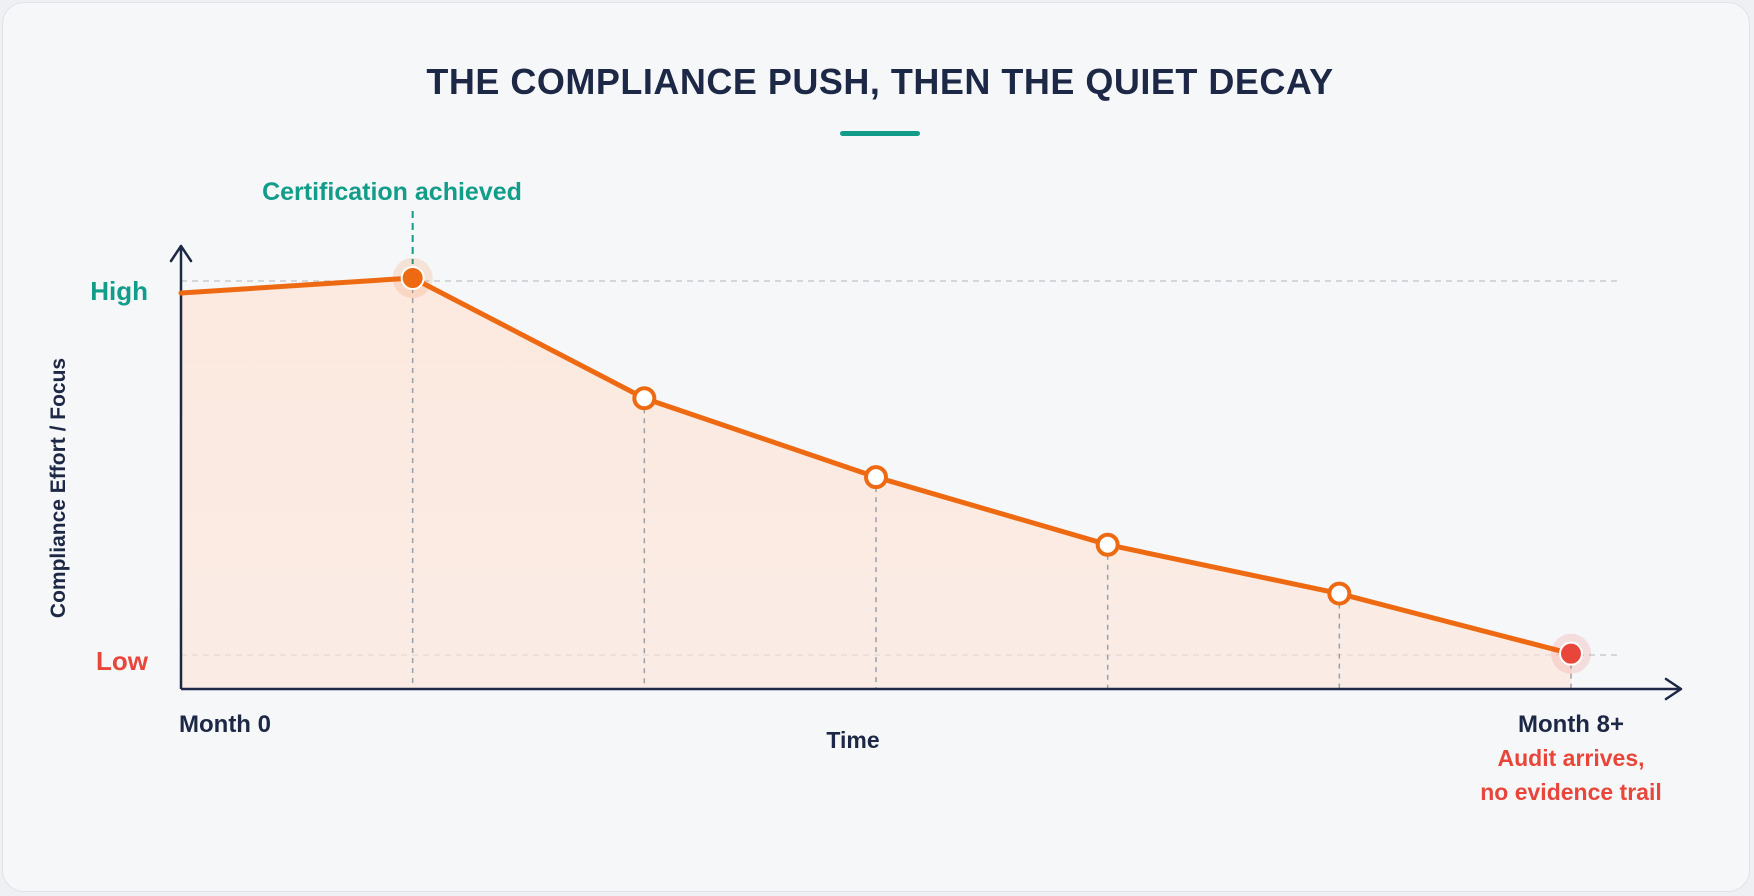 The width and height of the screenshot is (1754, 896). What do you see at coordinates (119, 291) in the screenshot?
I see `y-tick-high: High` at bounding box center [119, 291].